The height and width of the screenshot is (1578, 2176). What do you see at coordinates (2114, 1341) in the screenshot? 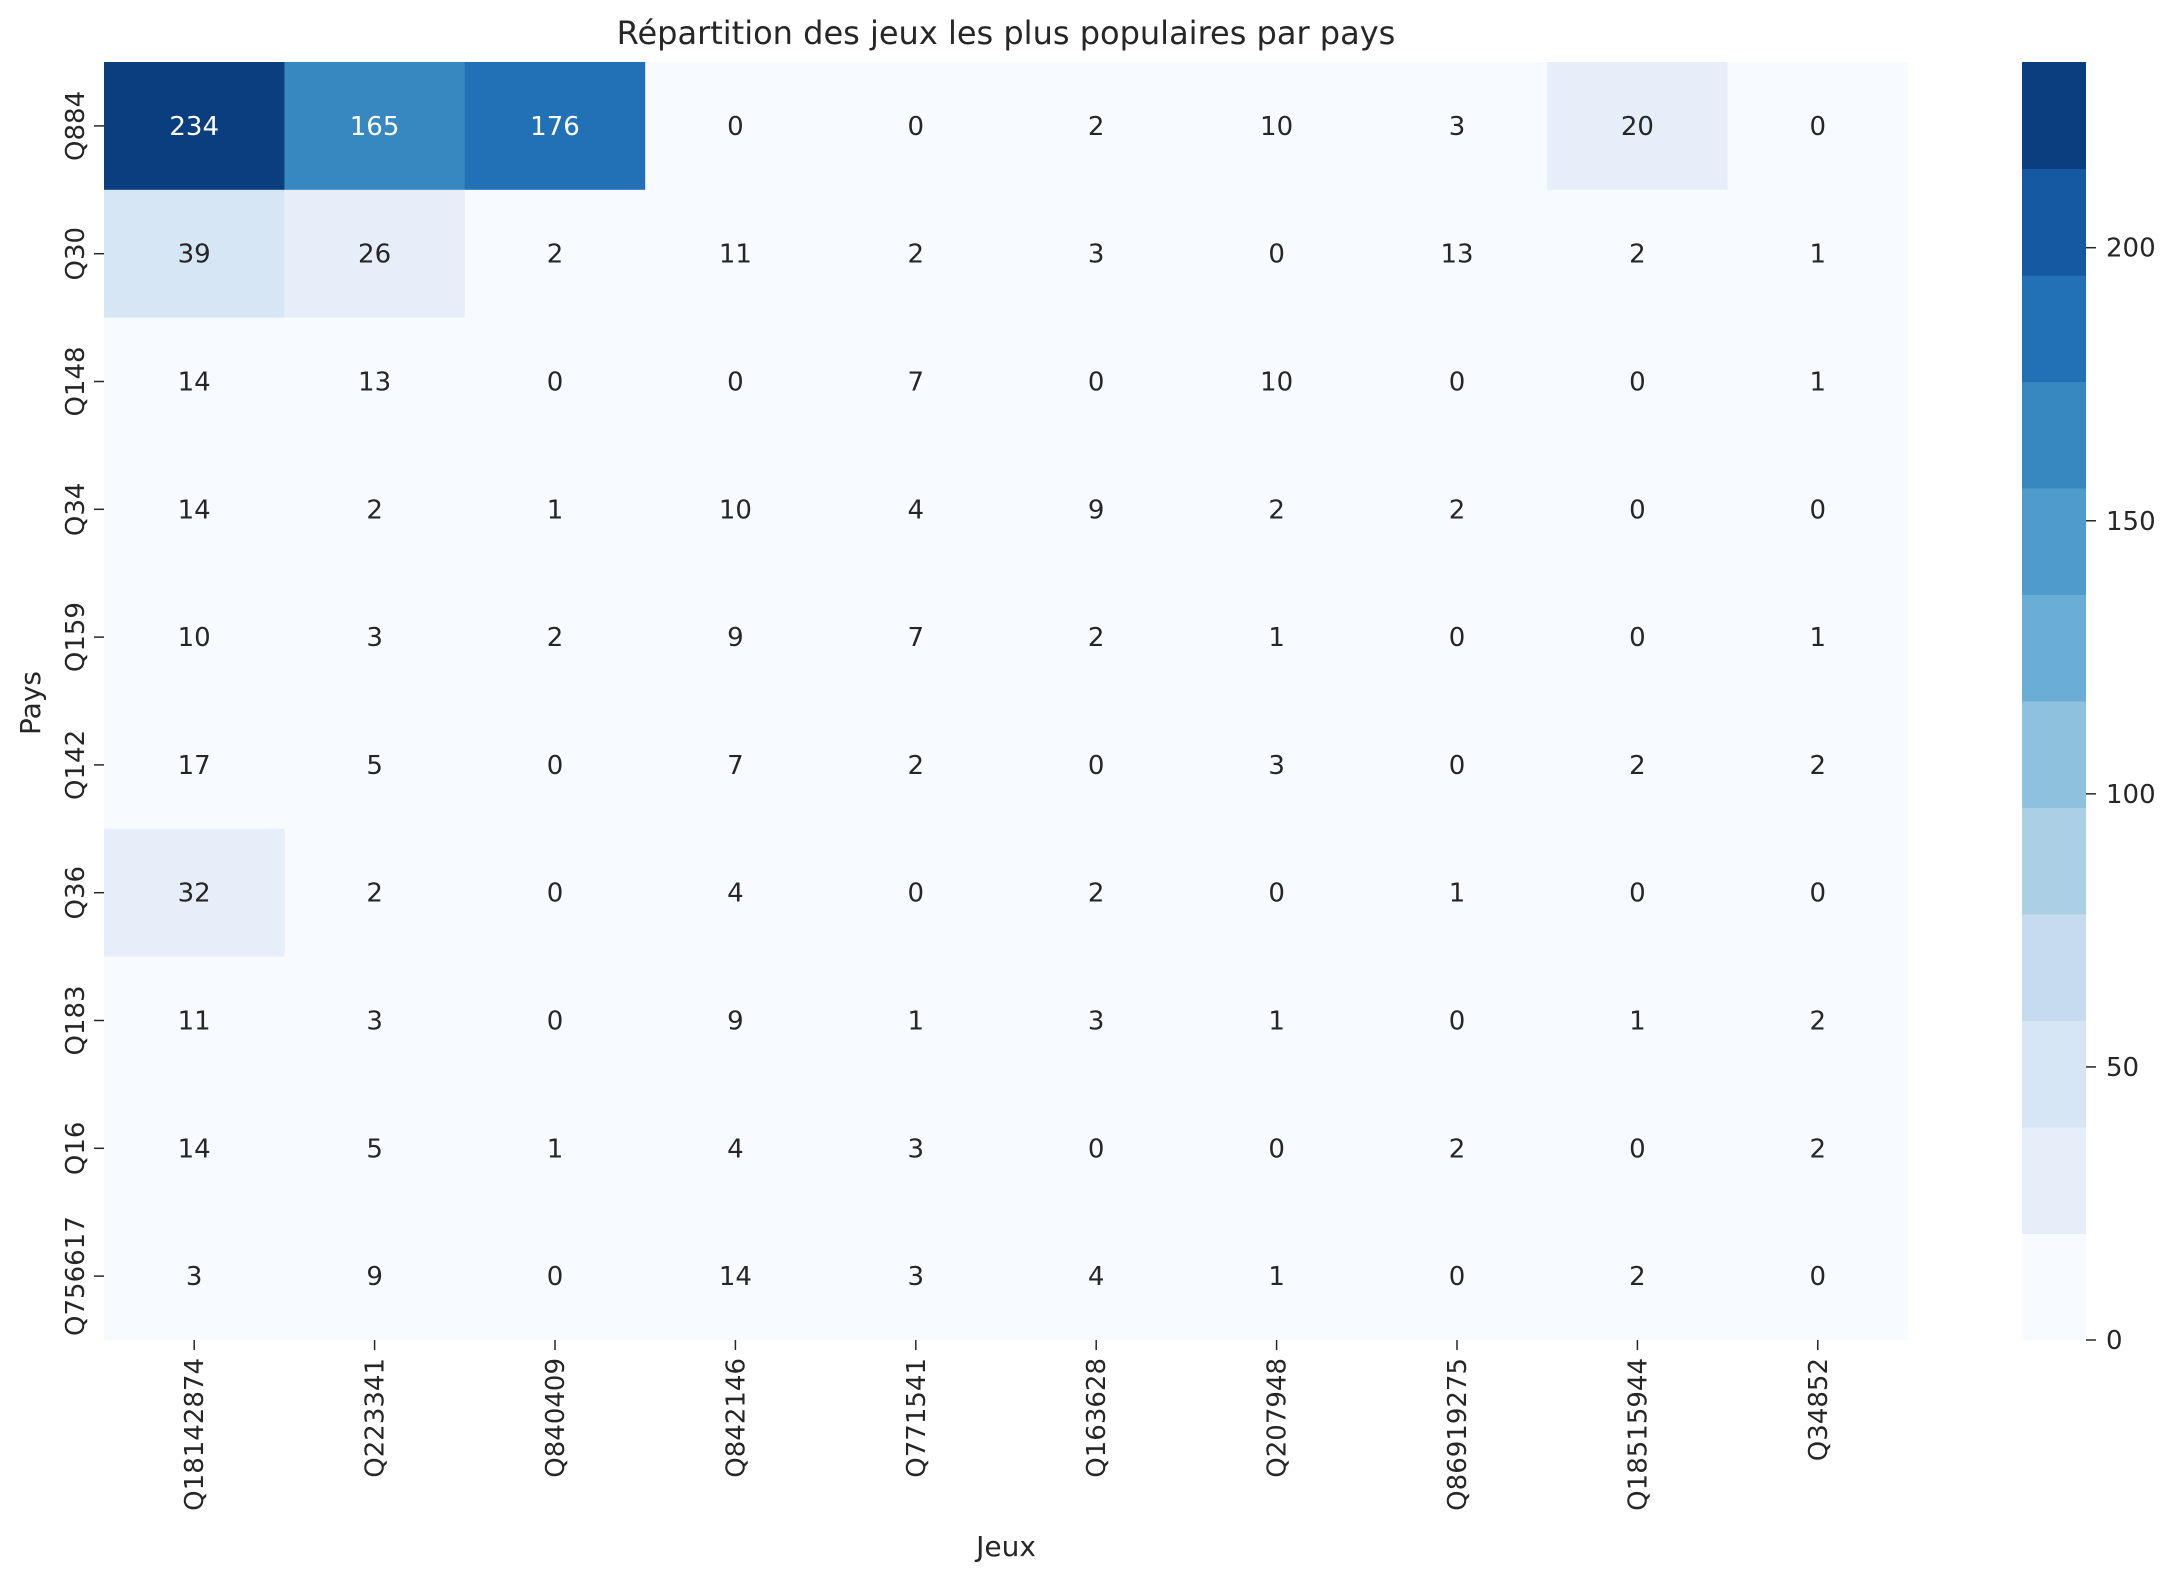
I see `colorbar-tick-label: 0` at bounding box center [2114, 1341].